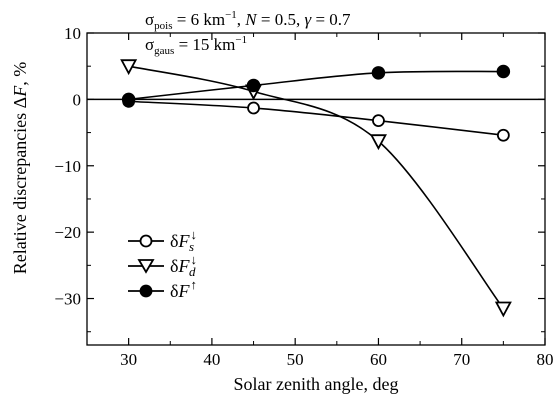 This screenshot has width=558, height=398. What do you see at coordinates (67, 166) in the screenshot?
I see `y-tick-label: −10` at bounding box center [67, 166].